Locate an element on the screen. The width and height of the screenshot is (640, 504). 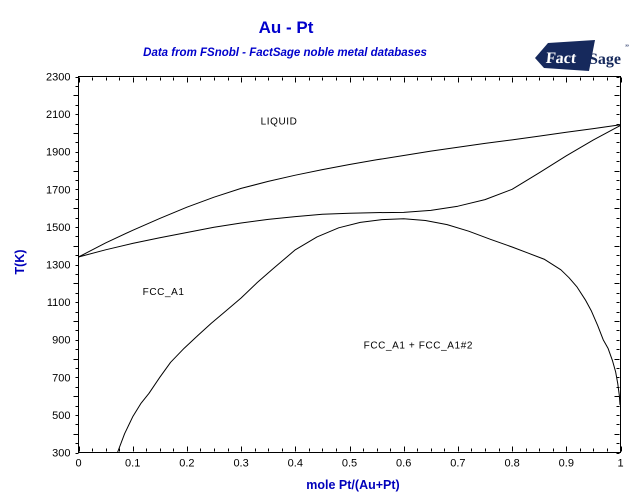
y-tick-label: 2300 is located at coordinates (58, 78).